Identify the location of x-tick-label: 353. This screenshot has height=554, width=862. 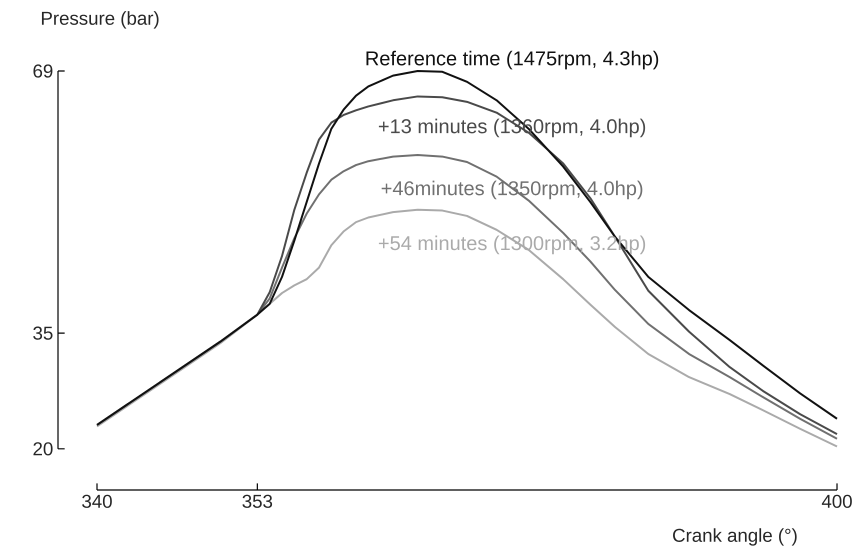
(257, 501).